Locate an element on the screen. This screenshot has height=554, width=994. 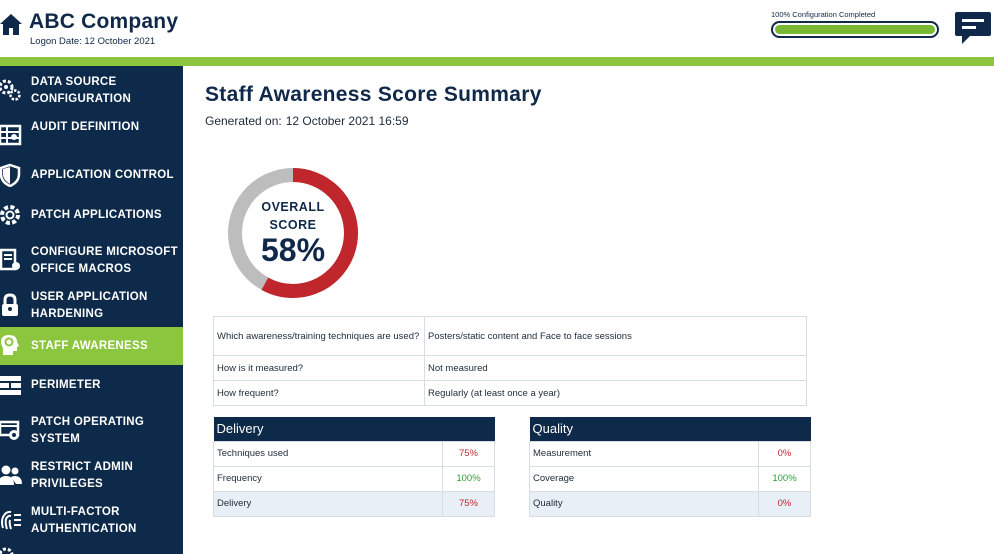
sidebar-item-label: USER APPLICATION HARDENING is located at coordinates (89, 305).